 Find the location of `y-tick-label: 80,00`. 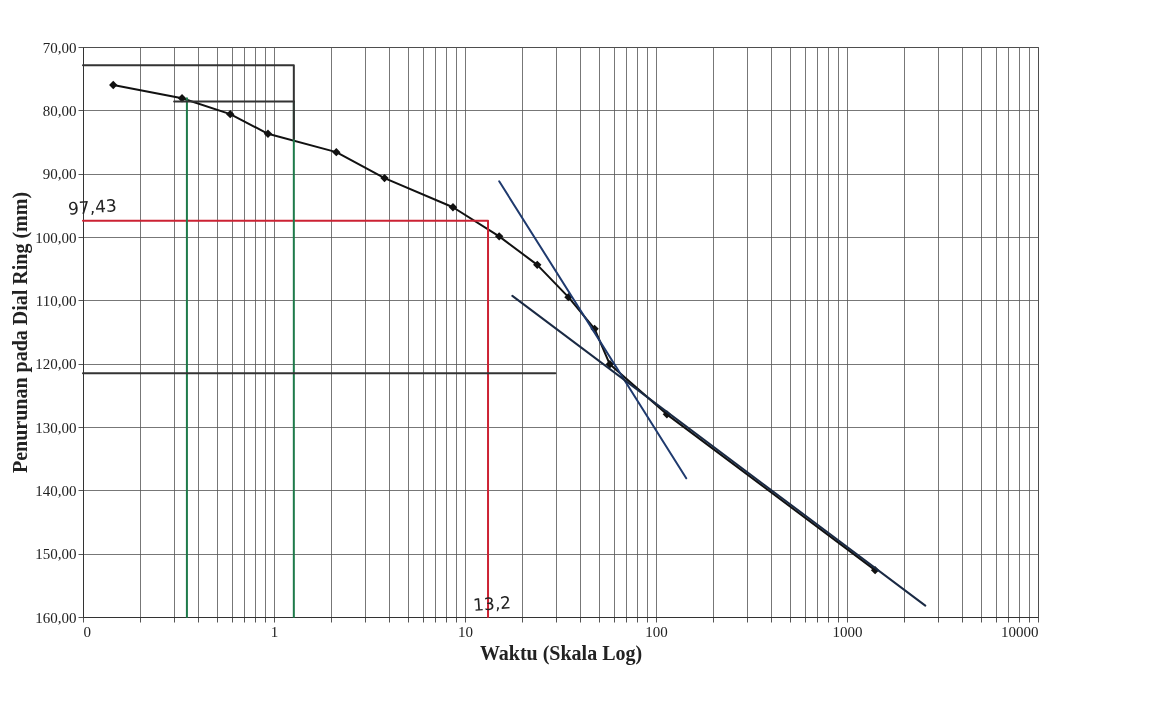

y-tick-label: 80,00 is located at coordinates (59, 110).